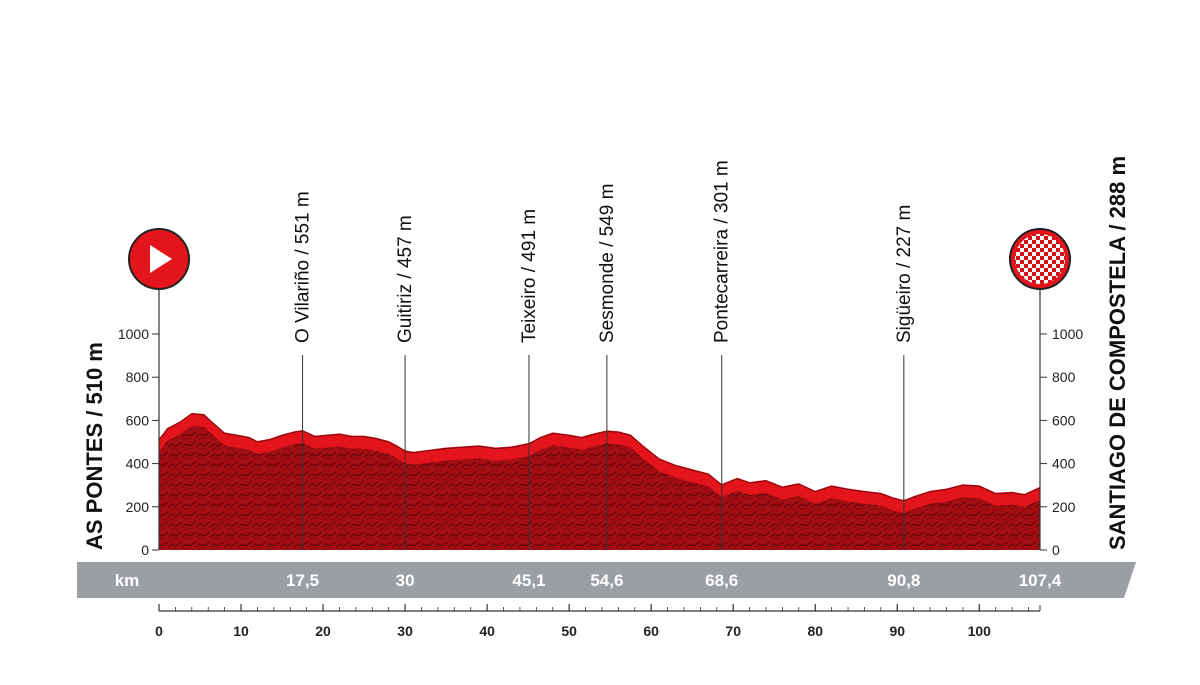  What do you see at coordinates (138, 377) in the screenshot?
I see `y-tick-label-left: 800` at bounding box center [138, 377].